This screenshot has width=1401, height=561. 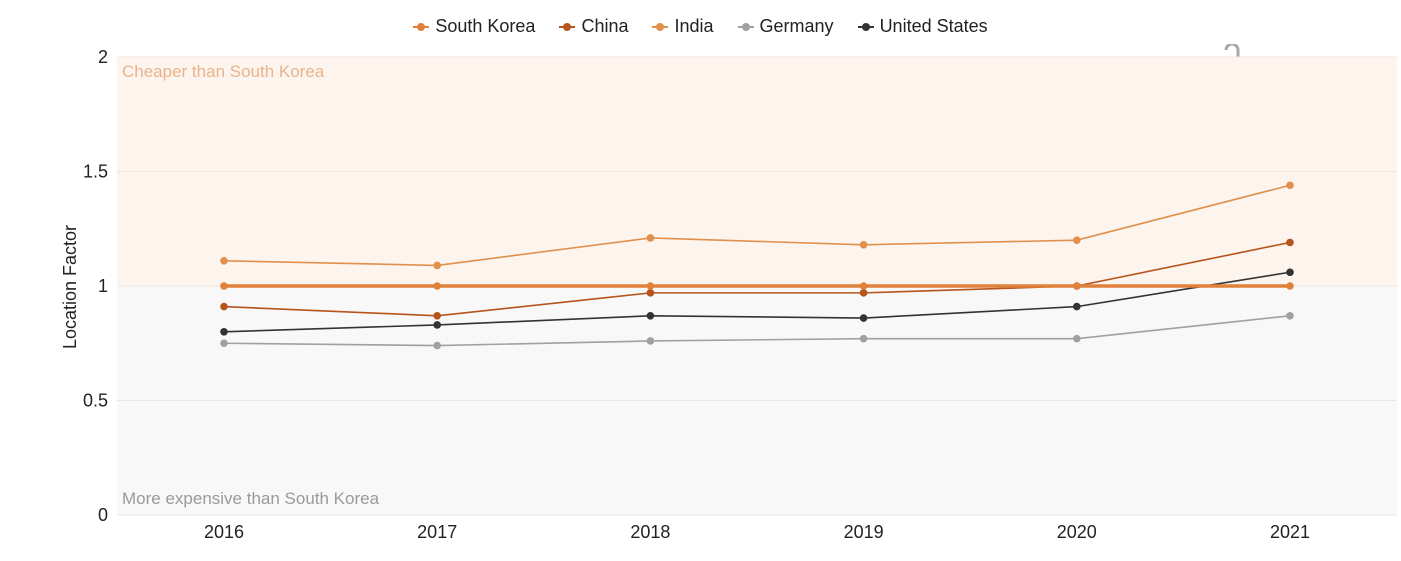 I want to click on region-label-cheaper: Cheaper than South Korea, so click(x=223, y=71).